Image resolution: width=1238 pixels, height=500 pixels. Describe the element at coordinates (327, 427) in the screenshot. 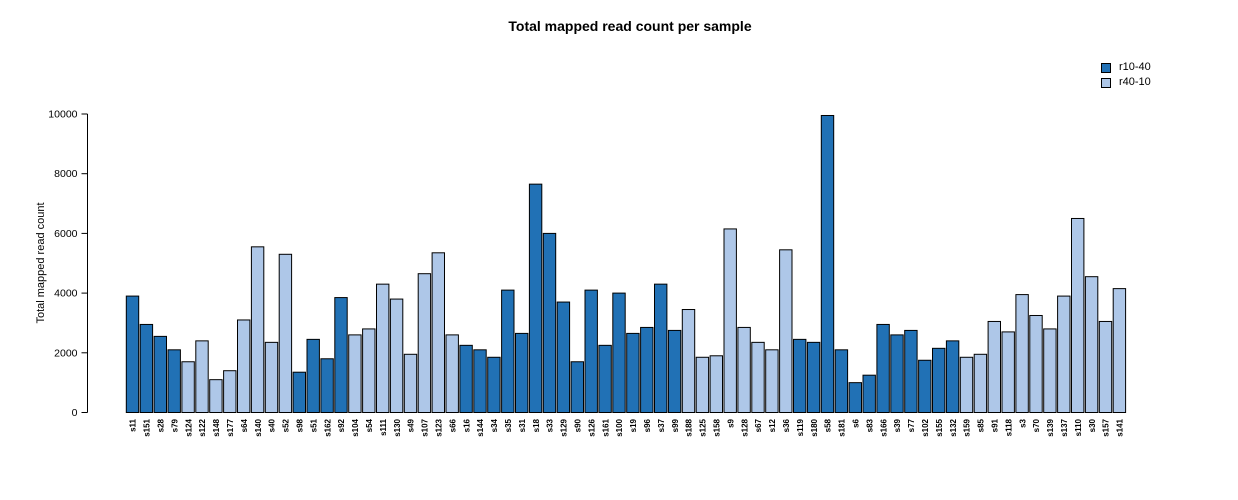

I see `x-tick-label-s162: s162` at that location.